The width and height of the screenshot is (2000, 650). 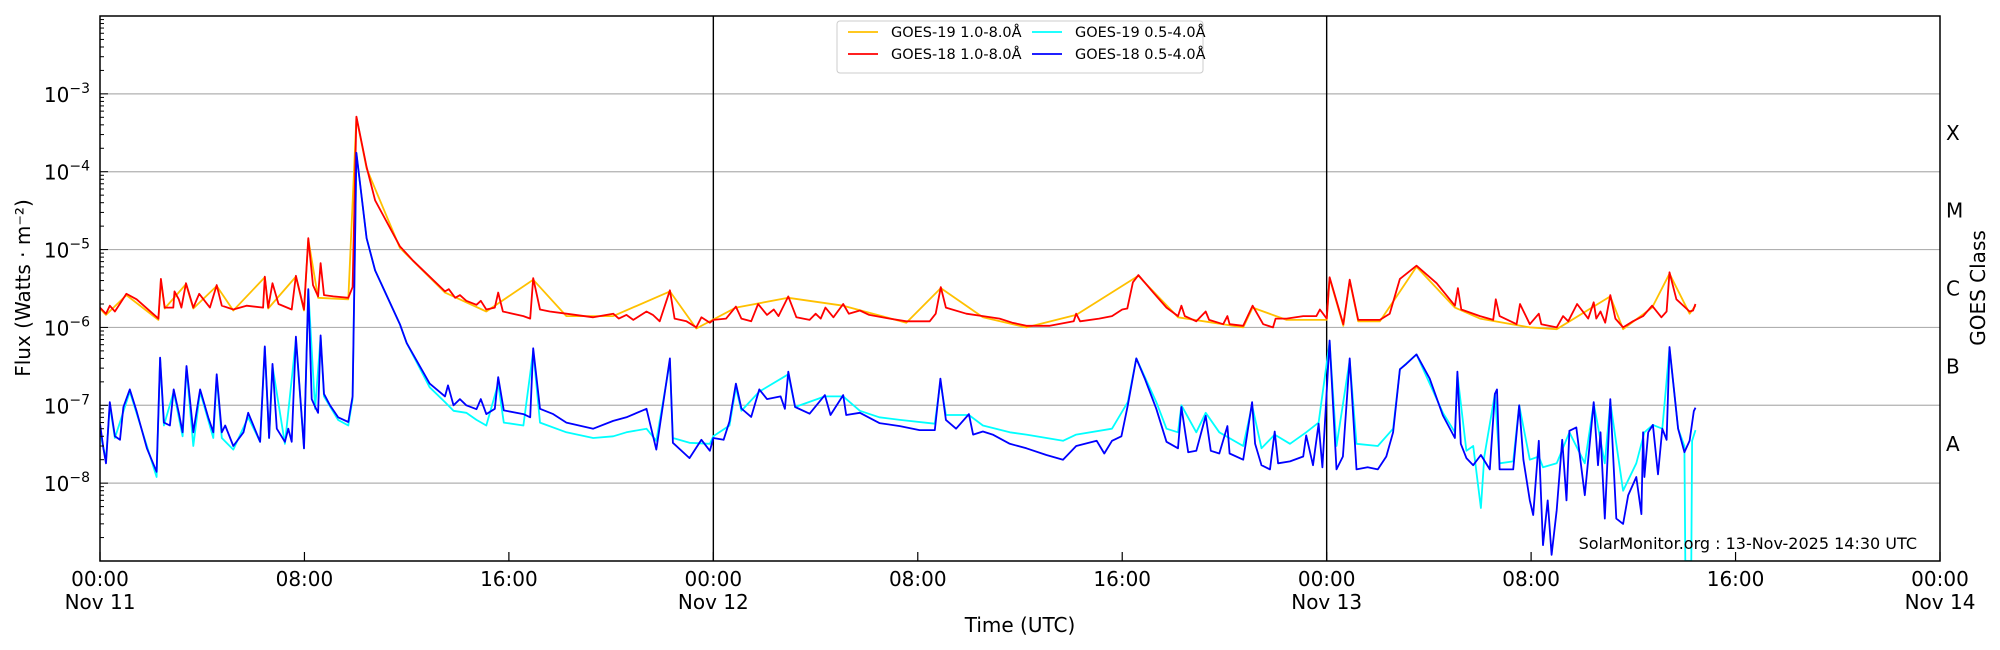 What do you see at coordinates (1748, 543) in the screenshot?
I see `source-annotation: SolarMonitor.org : 13-Nov-2025 14:30 UTC` at bounding box center [1748, 543].